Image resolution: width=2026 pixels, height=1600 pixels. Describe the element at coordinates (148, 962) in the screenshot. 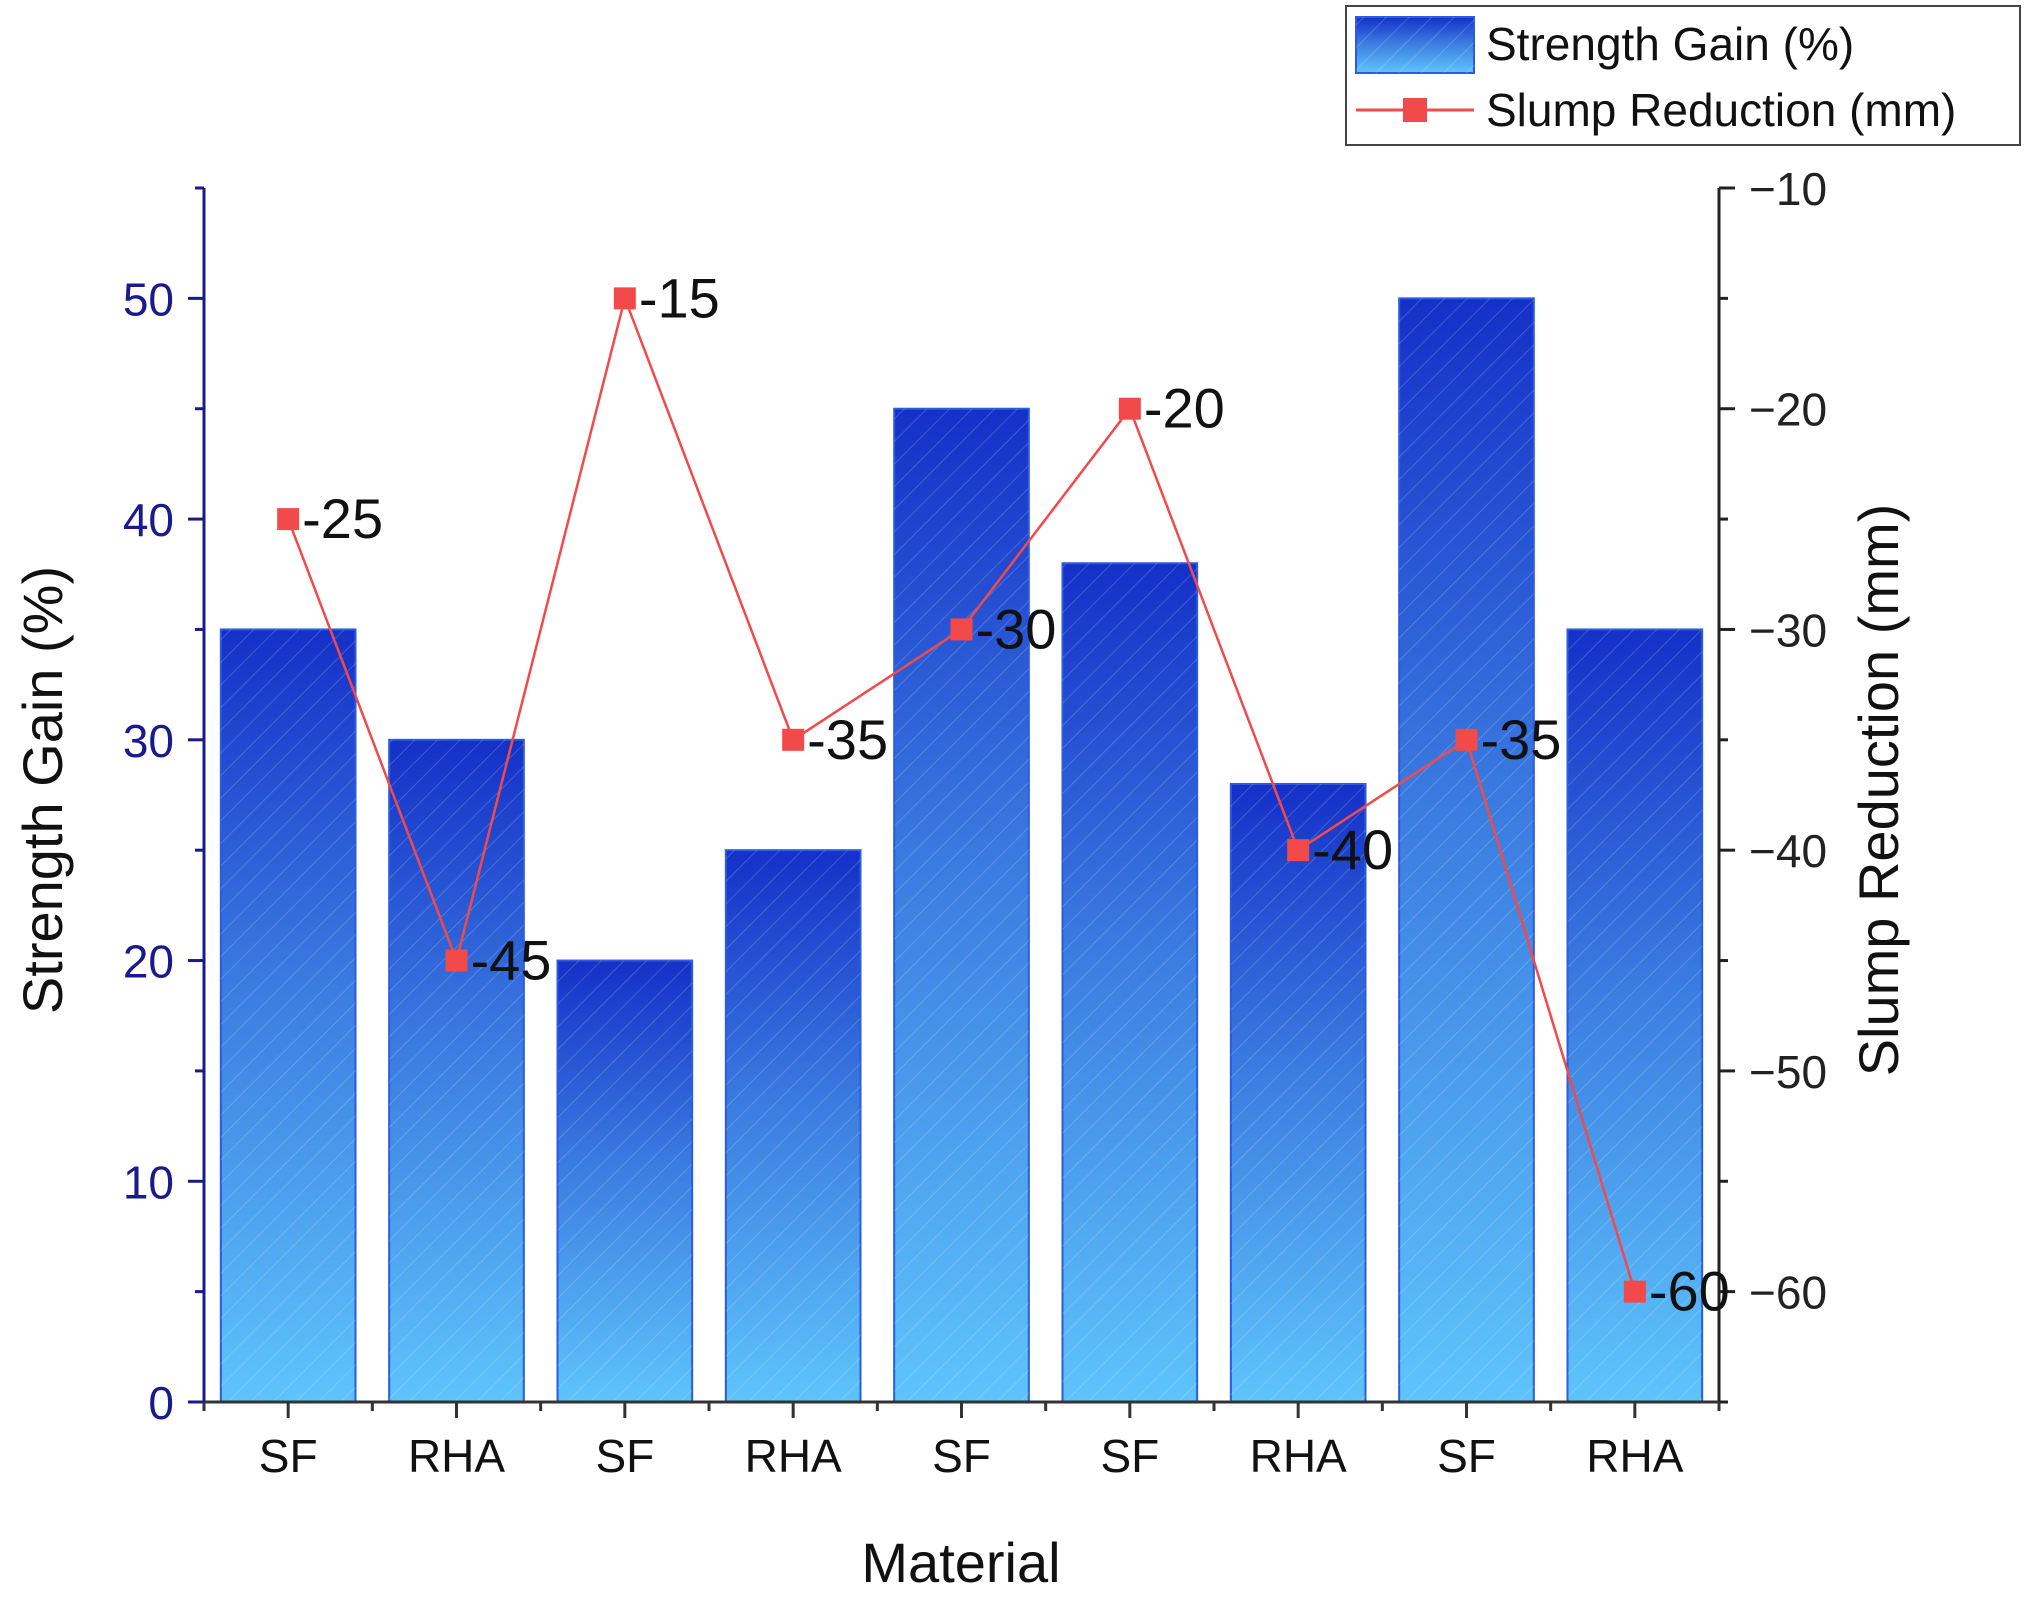

I see `y-left-tick-label: 20` at that location.